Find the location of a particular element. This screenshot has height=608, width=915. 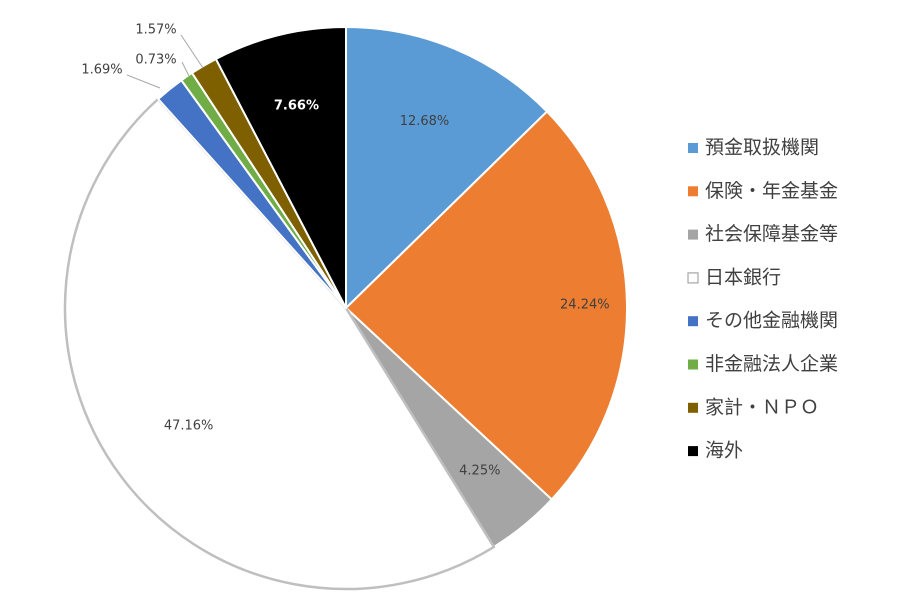

legend-label: 海外 is located at coordinates (724, 451).